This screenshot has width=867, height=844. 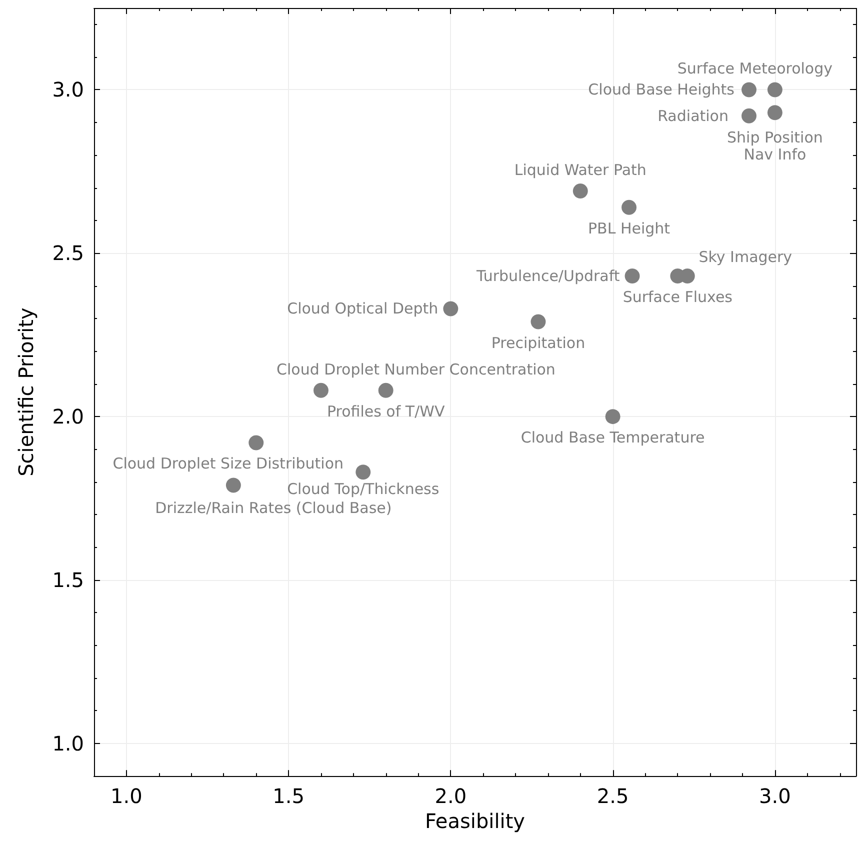 What do you see at coordinates (475, 821) in the screenshot?
I see `x-axis-title: Feasibility` at bounding box center [475, 821].